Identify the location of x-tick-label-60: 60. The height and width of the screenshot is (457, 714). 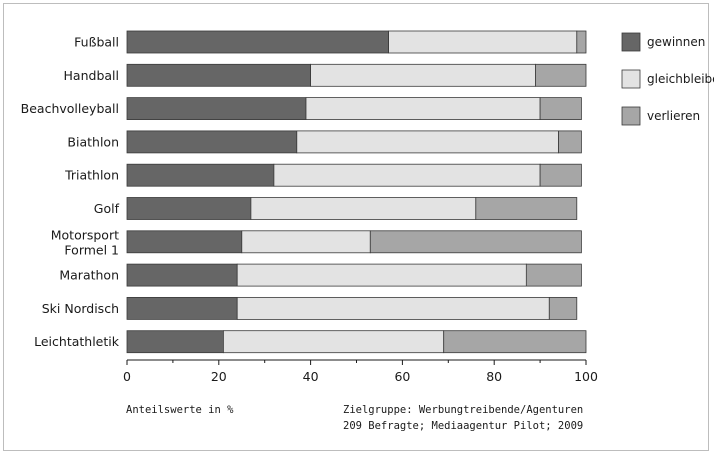
(402, 376).